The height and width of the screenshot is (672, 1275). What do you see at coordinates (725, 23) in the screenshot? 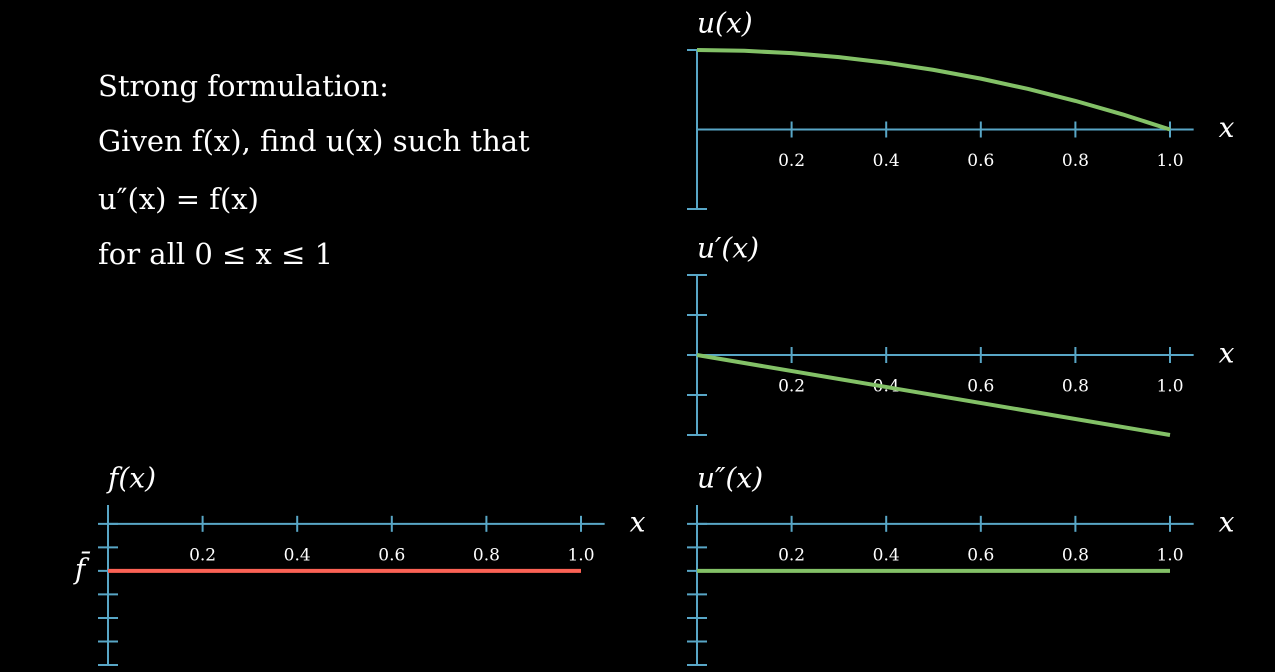
I see `chart-title: u(x)` at bounding box center [725, 23].